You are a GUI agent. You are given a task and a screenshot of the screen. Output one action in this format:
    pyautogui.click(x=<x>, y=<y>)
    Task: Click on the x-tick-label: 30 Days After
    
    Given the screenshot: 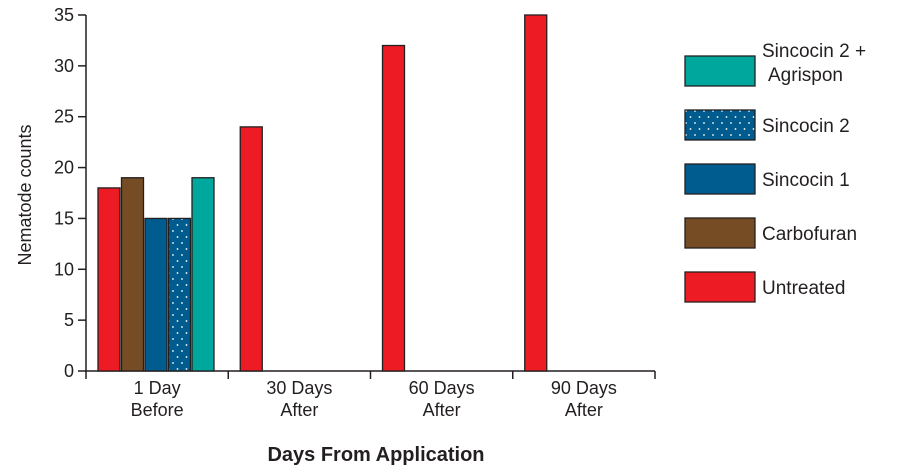 What is the action you would take?
    pyautogui.click(x=299, y=399)
    